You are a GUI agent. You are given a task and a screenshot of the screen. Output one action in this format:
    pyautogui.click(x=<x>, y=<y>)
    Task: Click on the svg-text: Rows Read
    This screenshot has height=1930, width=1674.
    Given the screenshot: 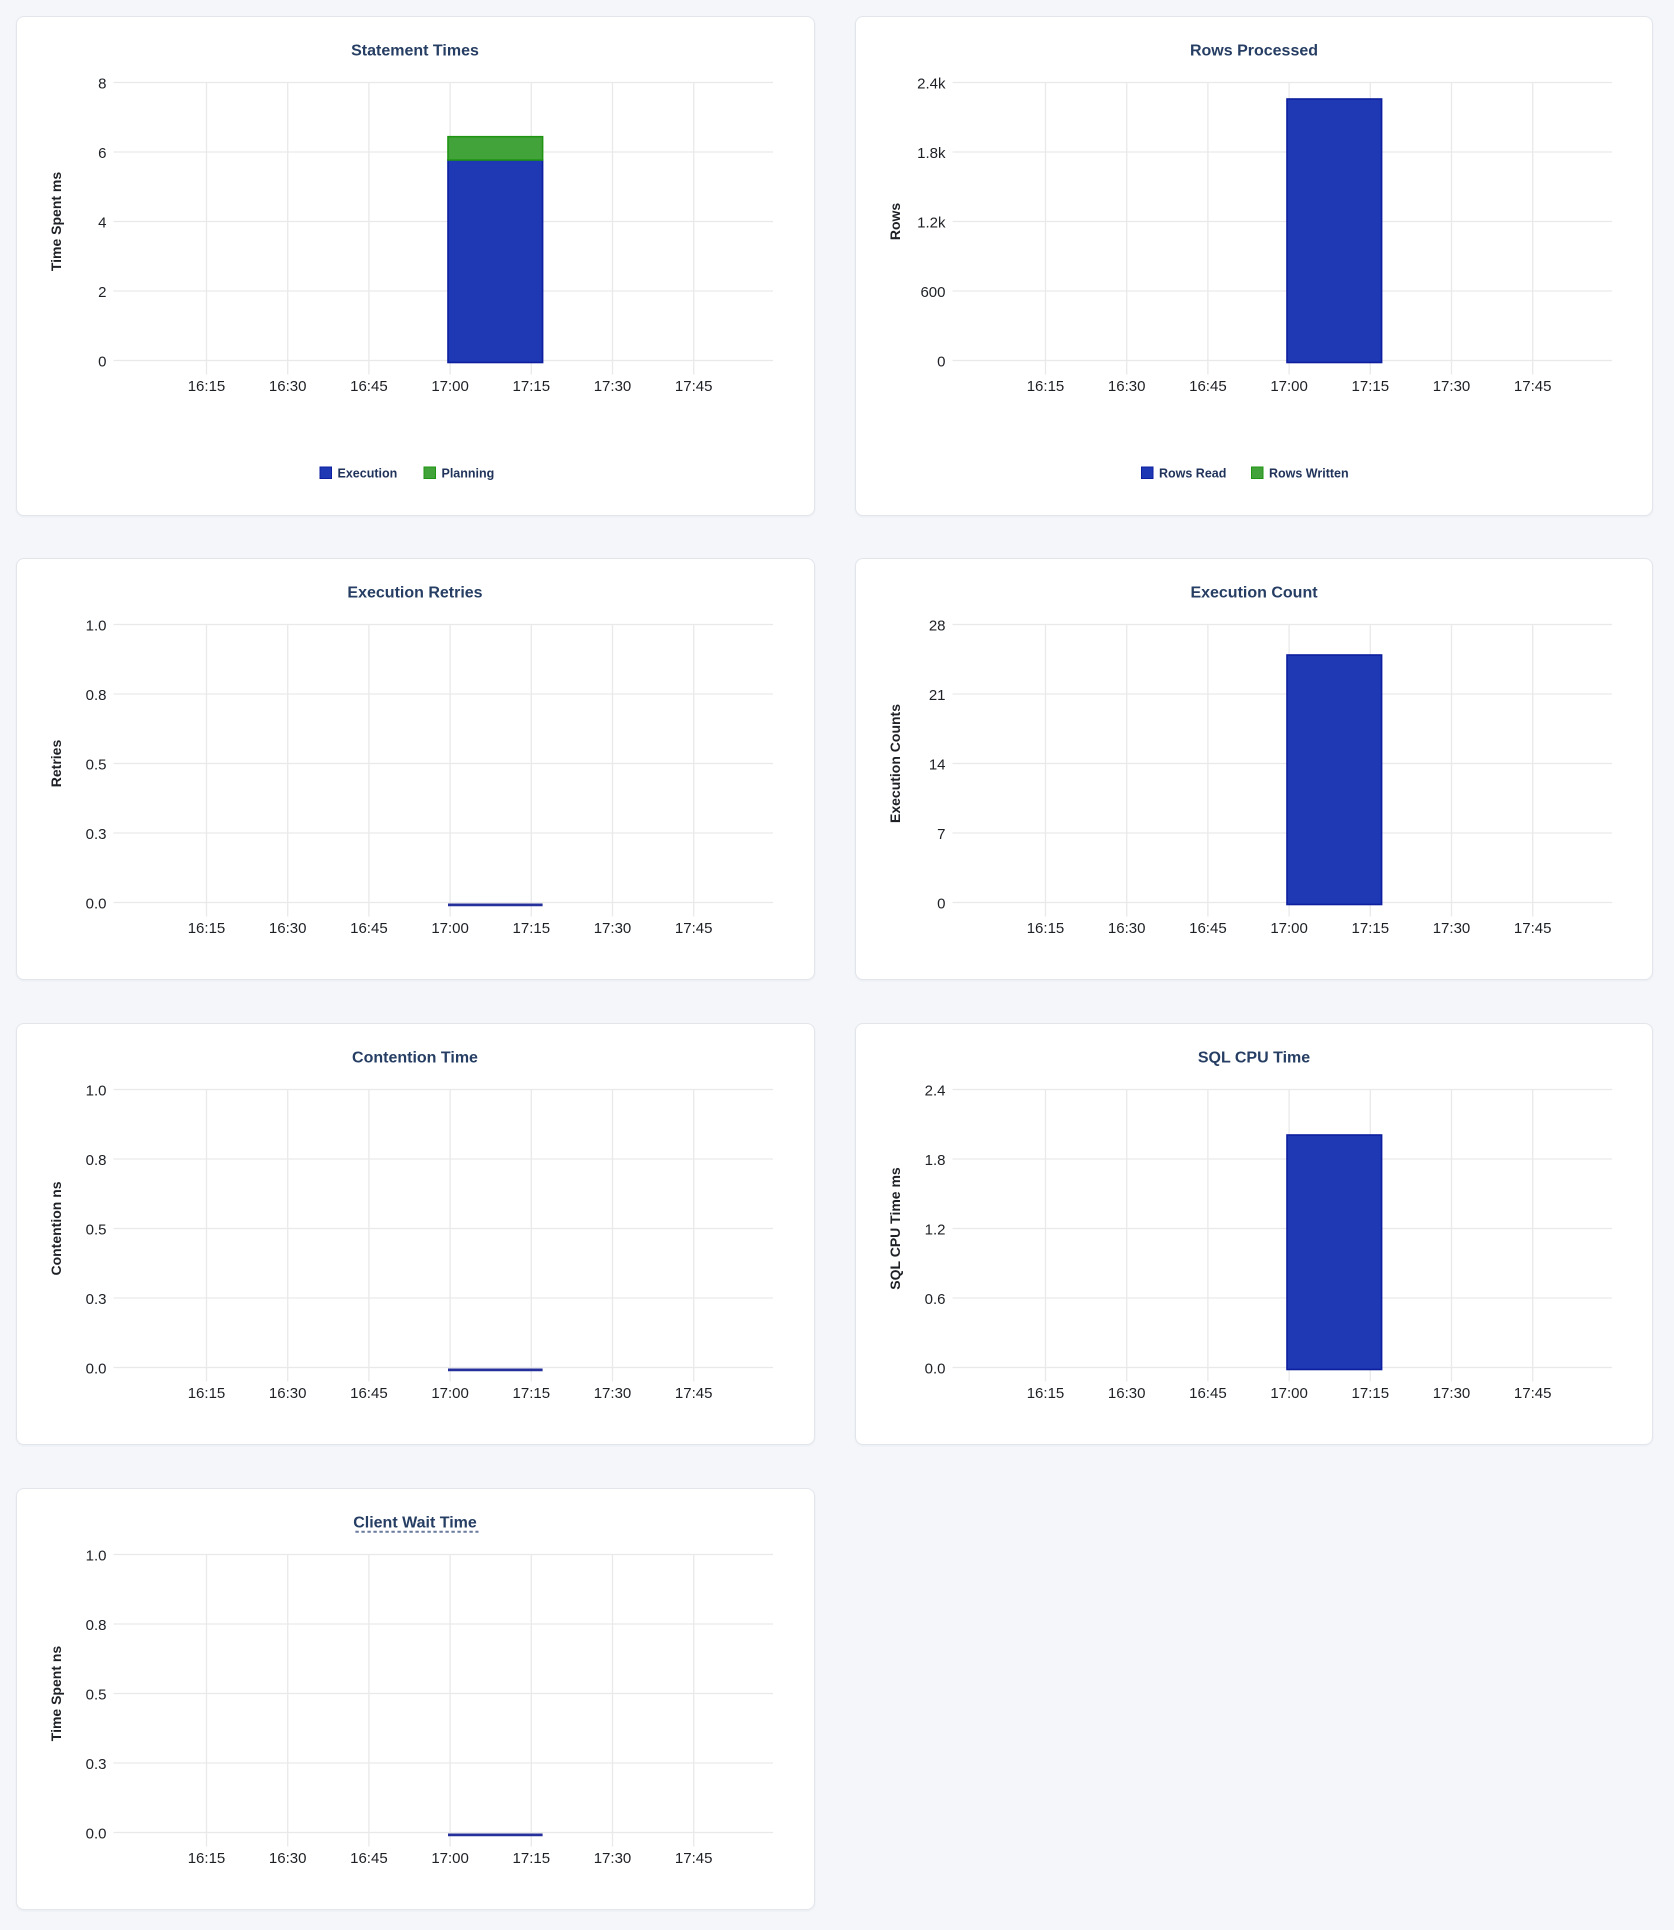 What is the action you would take?
    pyautogui.click(x=1192, y=473)
    